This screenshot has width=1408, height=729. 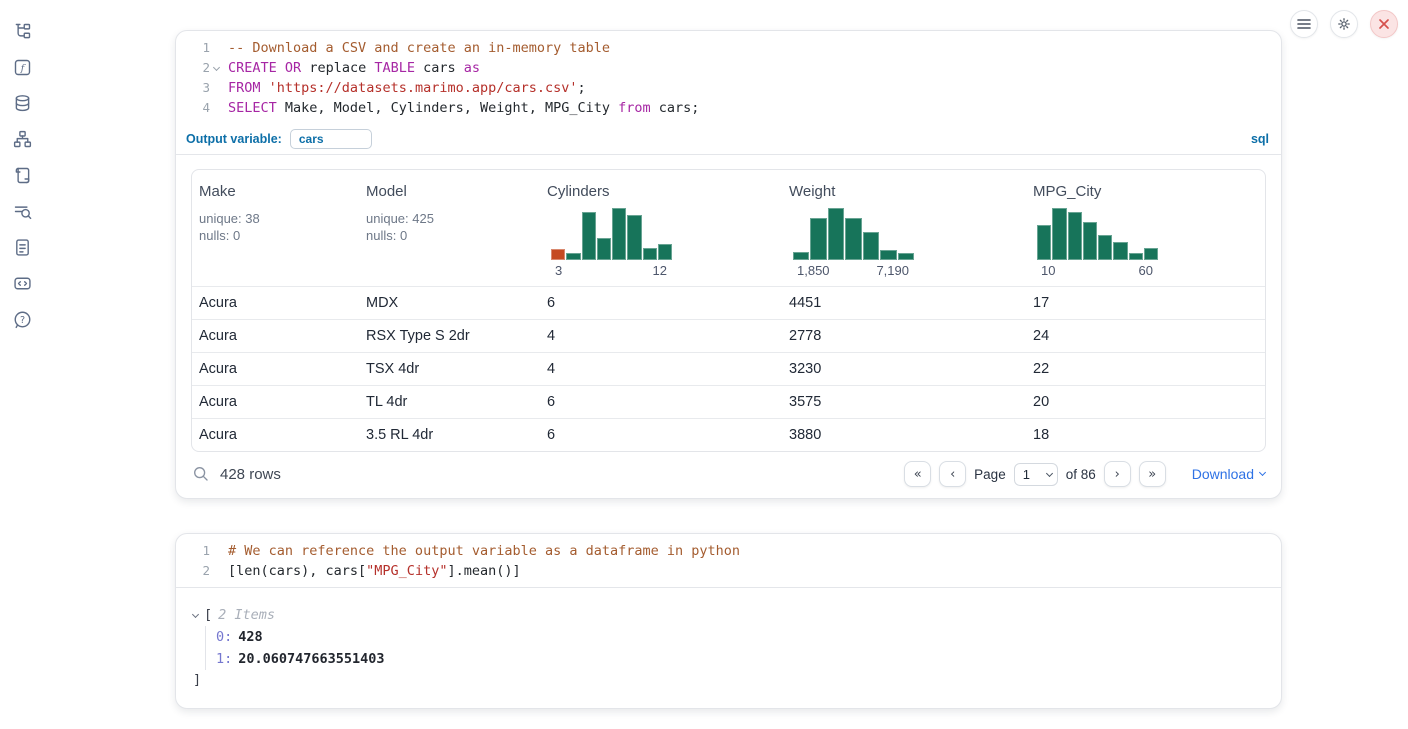 I want to click on tree-collapse-icon, so click(x=195, y=614).